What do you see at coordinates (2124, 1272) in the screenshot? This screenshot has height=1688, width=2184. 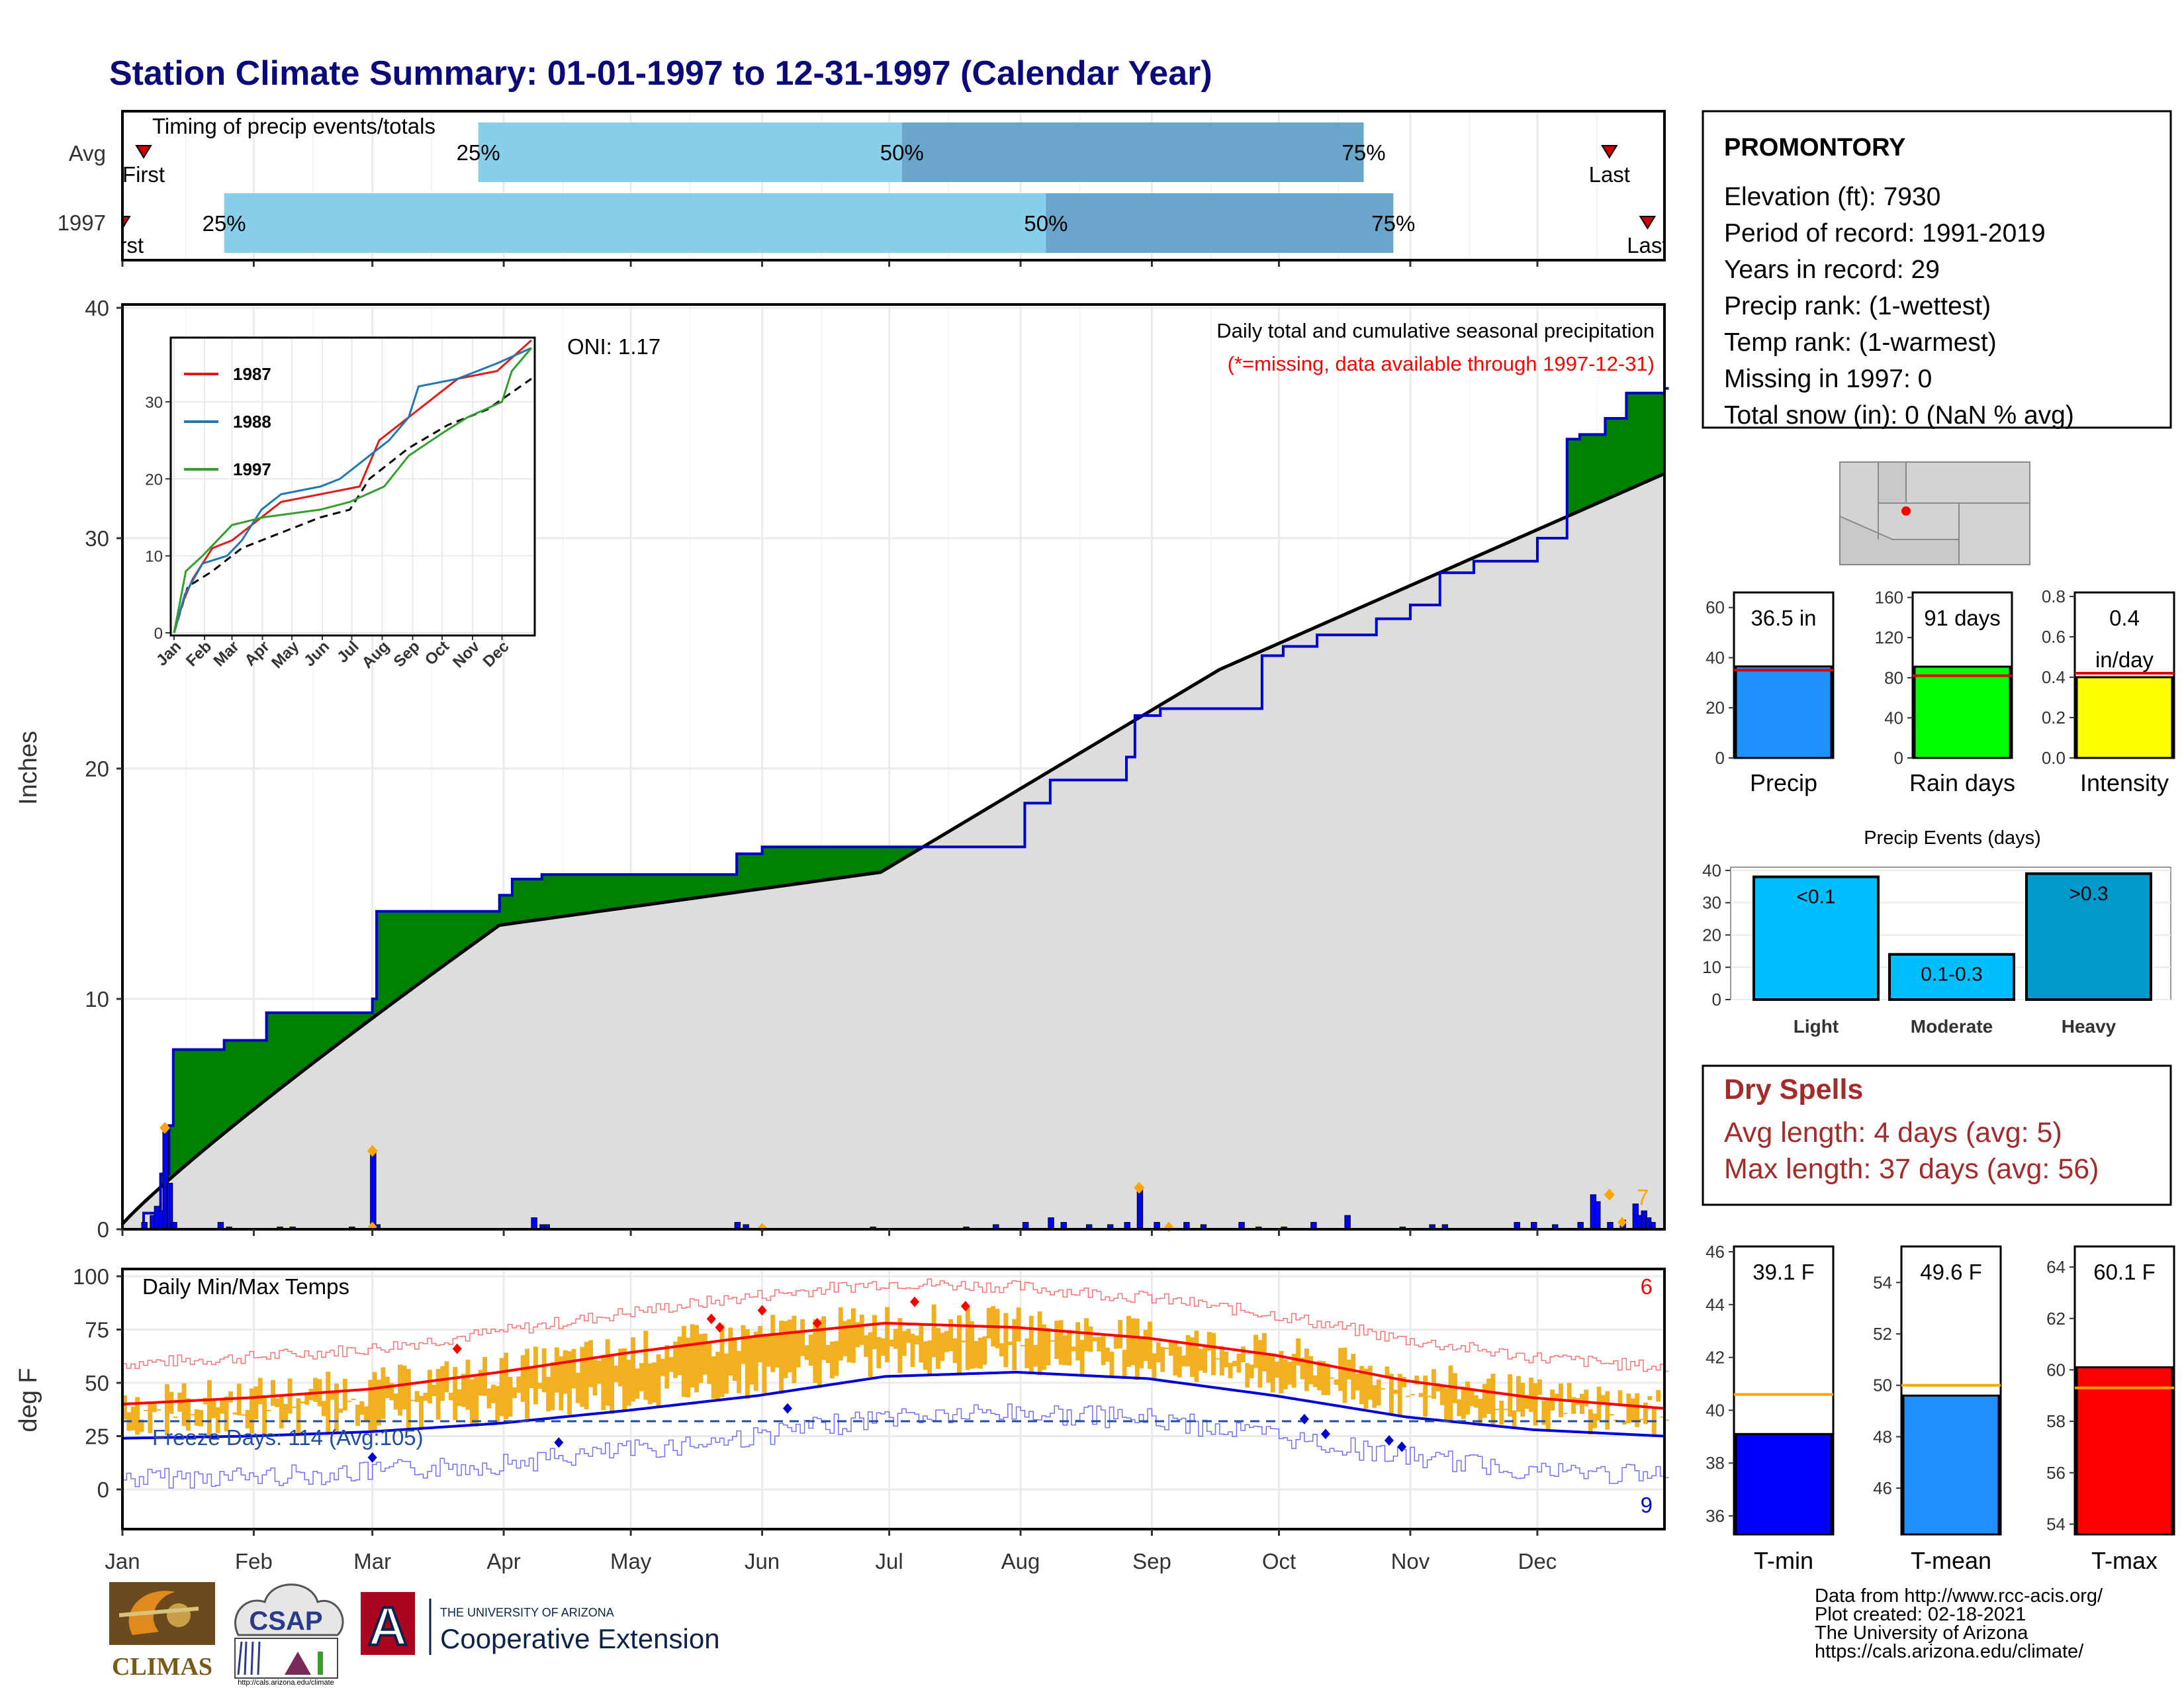 I see `tgauge-value: 60.1 F` at bounding box center [2124, 1272].